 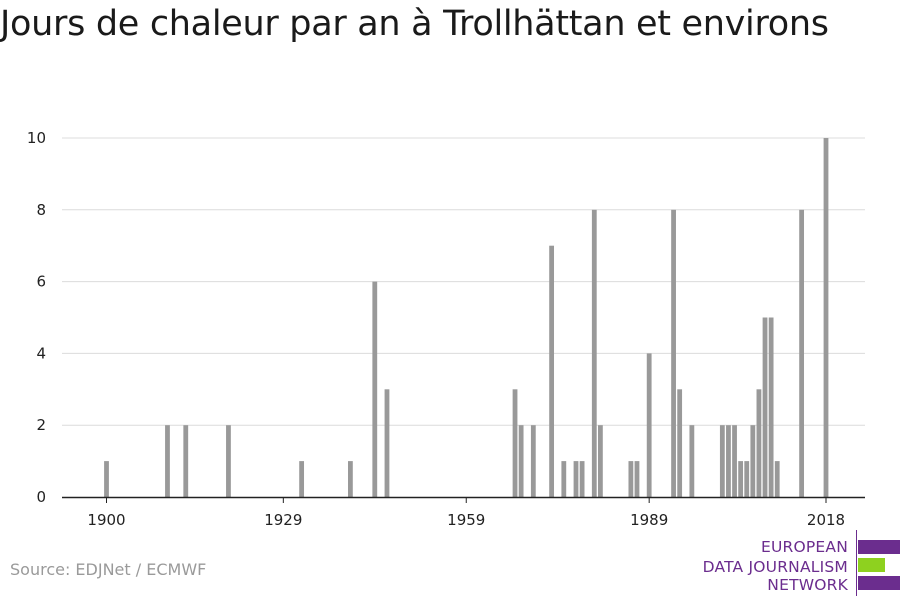 What do you see at coordinates (108, 569) in the screenshot?
I see `source-note: Source: EDJNet / ECMWF` at bounding box center [108, 569].